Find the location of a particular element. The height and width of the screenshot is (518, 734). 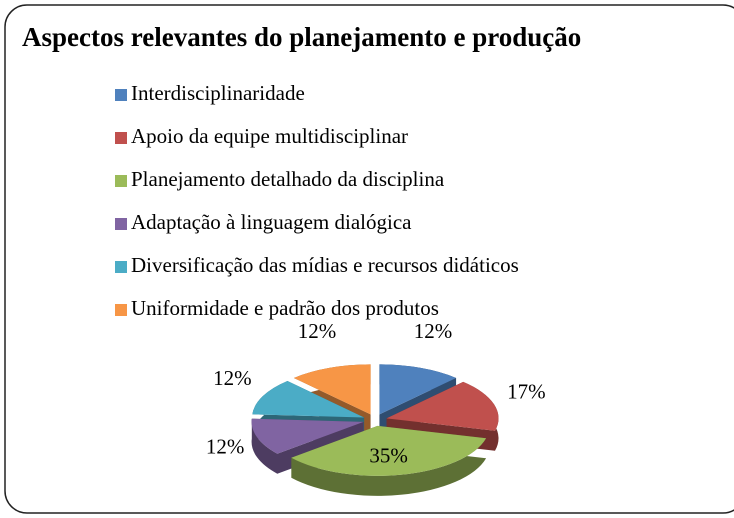

legend-label: Adaptação à linguagem dialógica is located at coordinates (271, 222).